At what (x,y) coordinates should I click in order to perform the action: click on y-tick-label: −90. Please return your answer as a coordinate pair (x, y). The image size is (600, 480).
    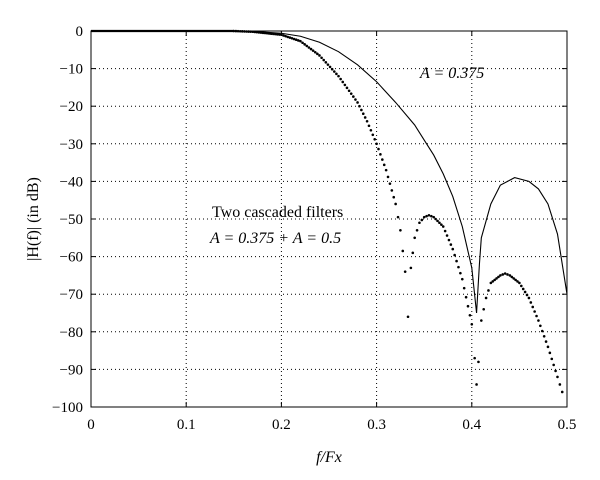
    Looking at the image, I should click on (71, 370).